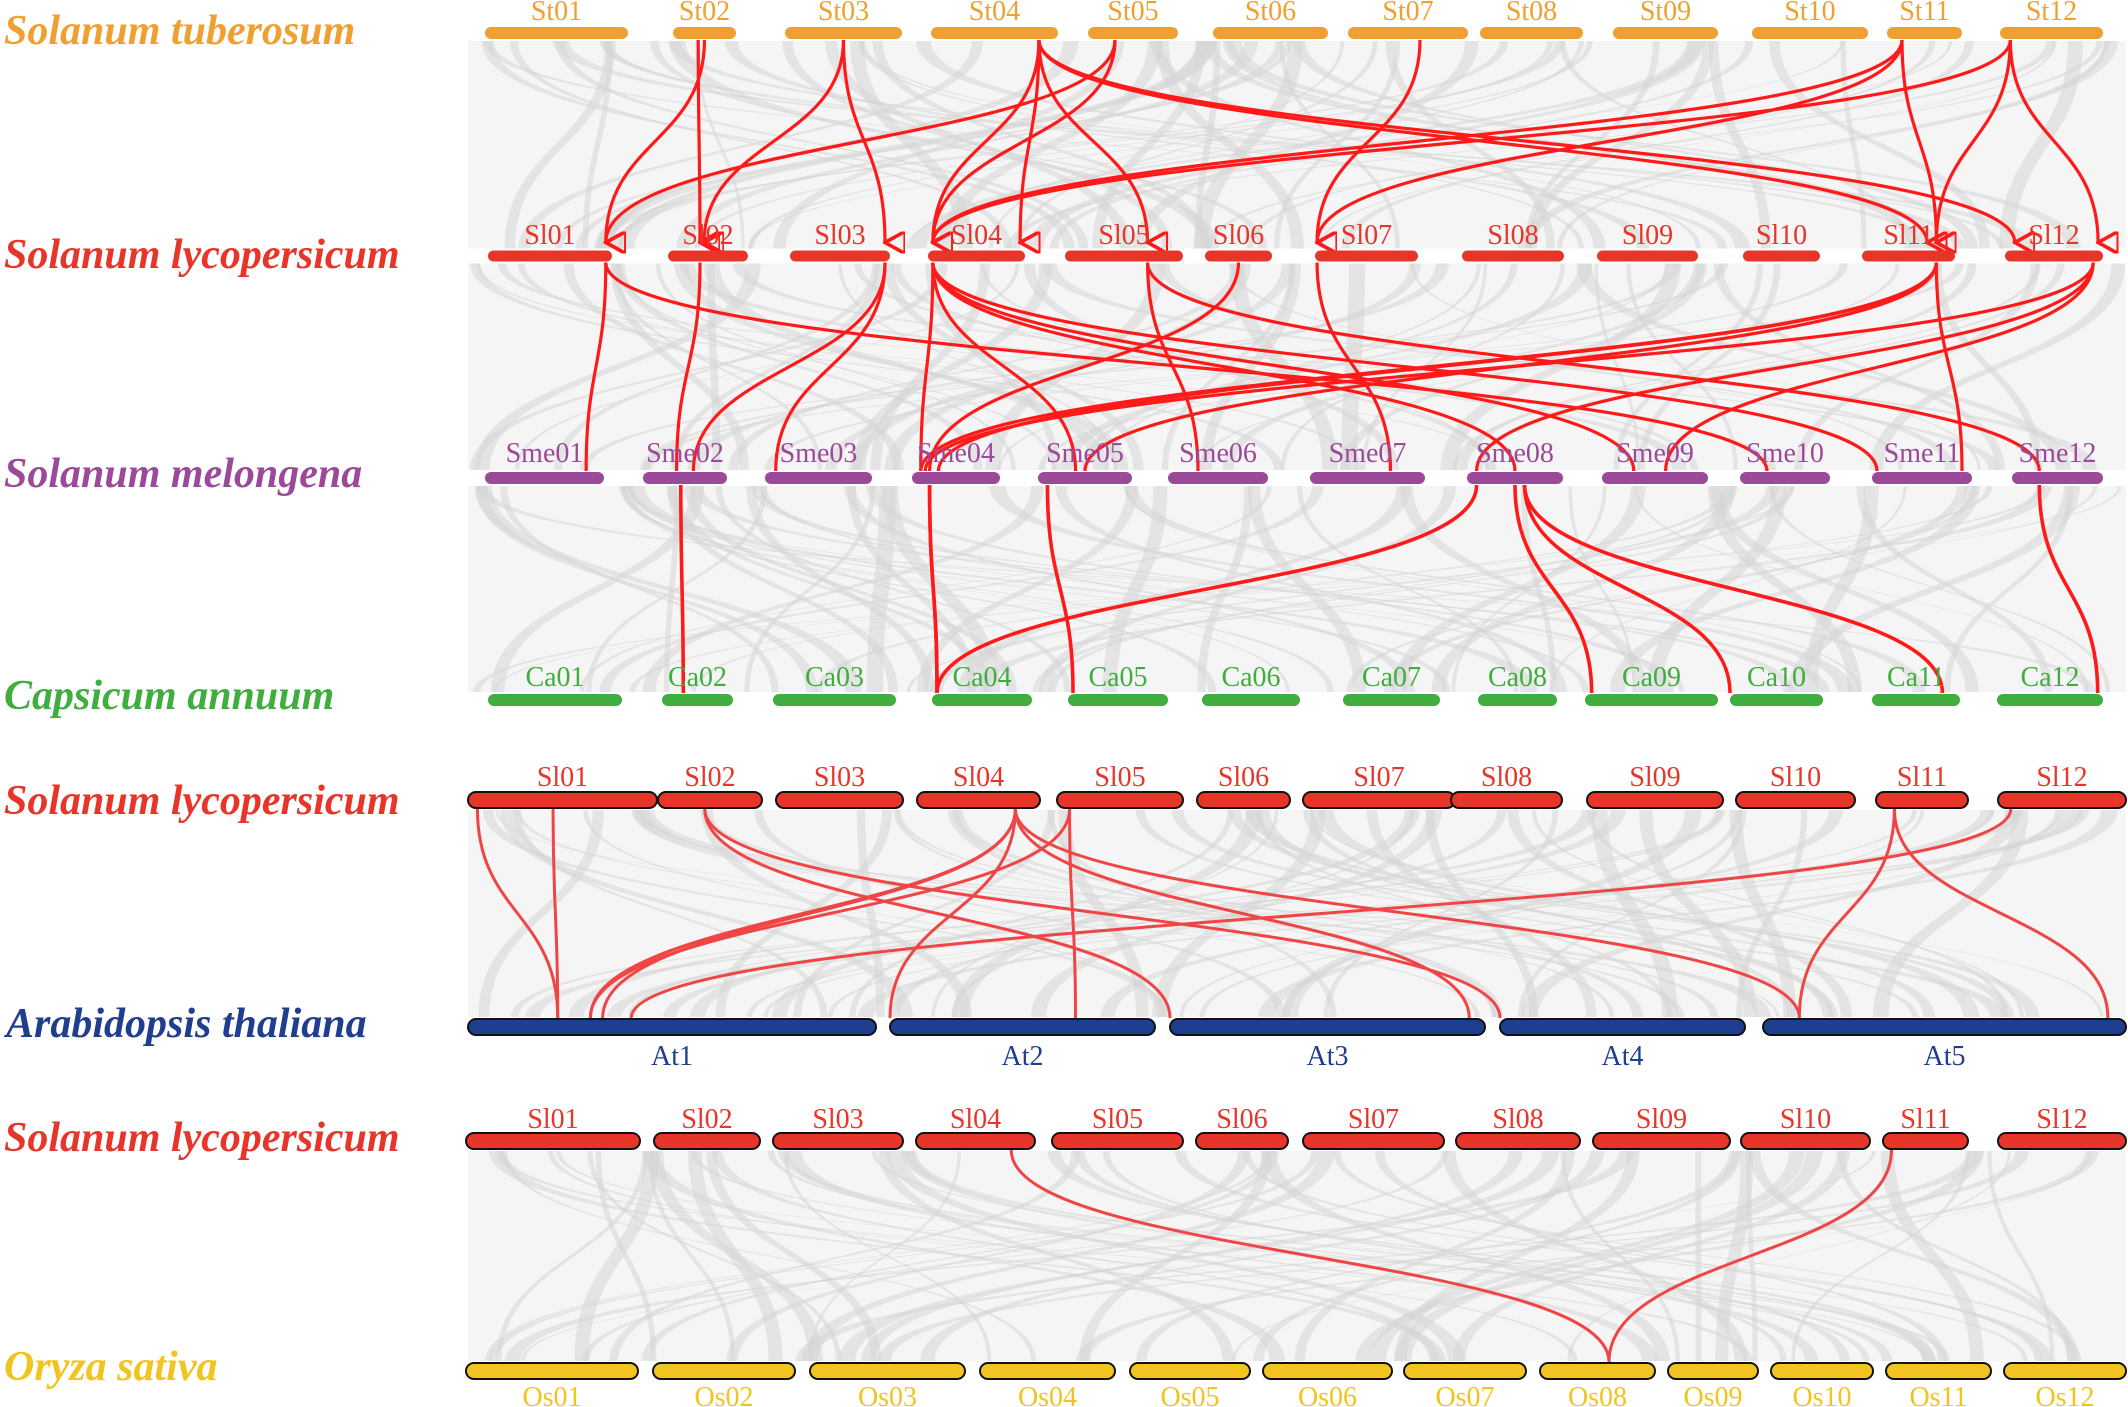 This screenshot has height=1407, width=2128. What do you see at coordinates (556, 13) in the screenshot?
I see `chromosome-label: St01` at bounding box center [556, 13].